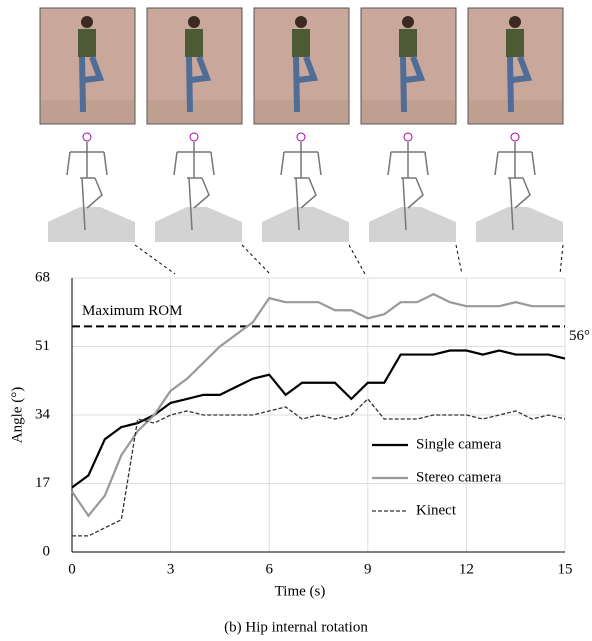  I want to click on x-tick-label: 15, so click(565, 569).